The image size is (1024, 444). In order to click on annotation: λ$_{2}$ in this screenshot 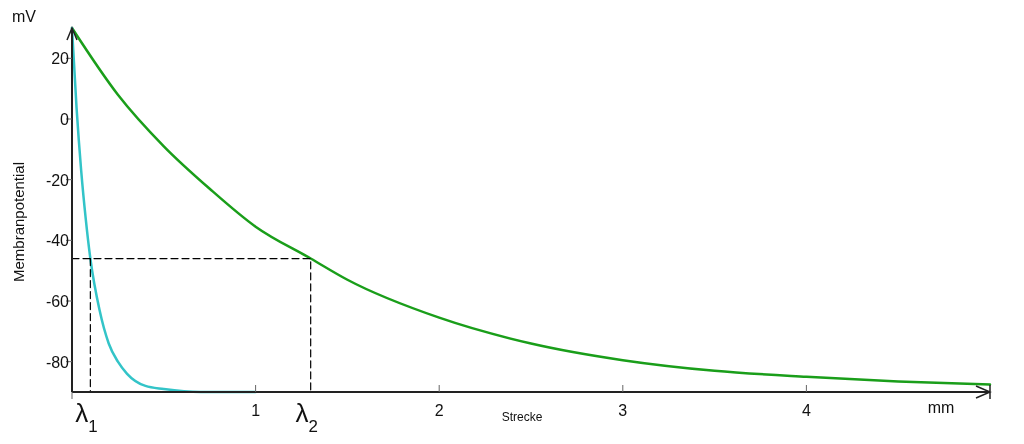, I will do `click(306, 417)`.